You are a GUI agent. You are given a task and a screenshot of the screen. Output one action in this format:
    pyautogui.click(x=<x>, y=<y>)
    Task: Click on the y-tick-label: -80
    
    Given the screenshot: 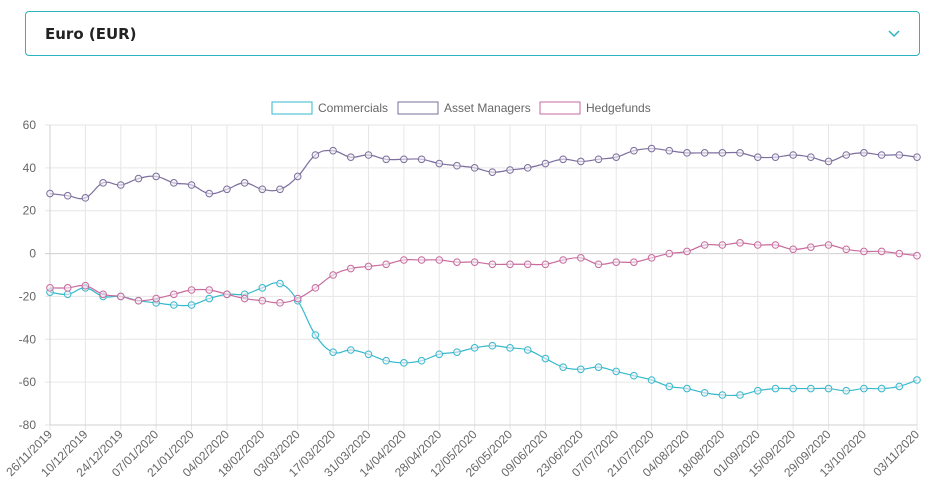 What is the action you would take?
    pyautogui.click(x=28, y=425)
    